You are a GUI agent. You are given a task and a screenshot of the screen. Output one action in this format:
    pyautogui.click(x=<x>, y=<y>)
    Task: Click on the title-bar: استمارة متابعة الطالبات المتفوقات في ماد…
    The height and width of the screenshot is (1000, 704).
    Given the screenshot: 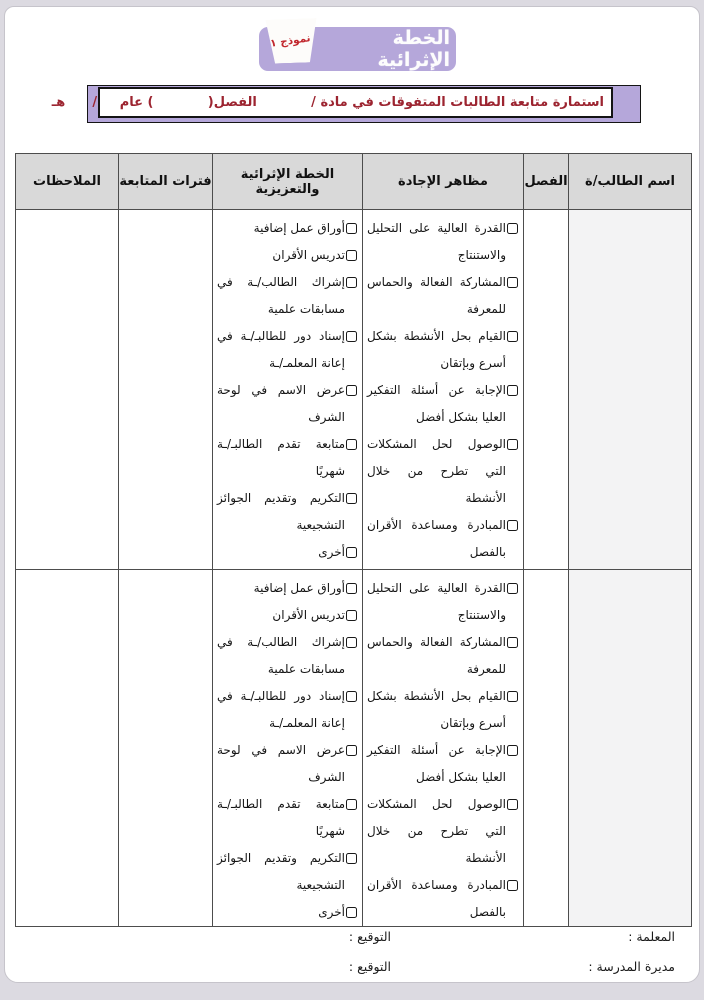 What is the action you would take?
    pyautogui.click(x=332, y=102)
    